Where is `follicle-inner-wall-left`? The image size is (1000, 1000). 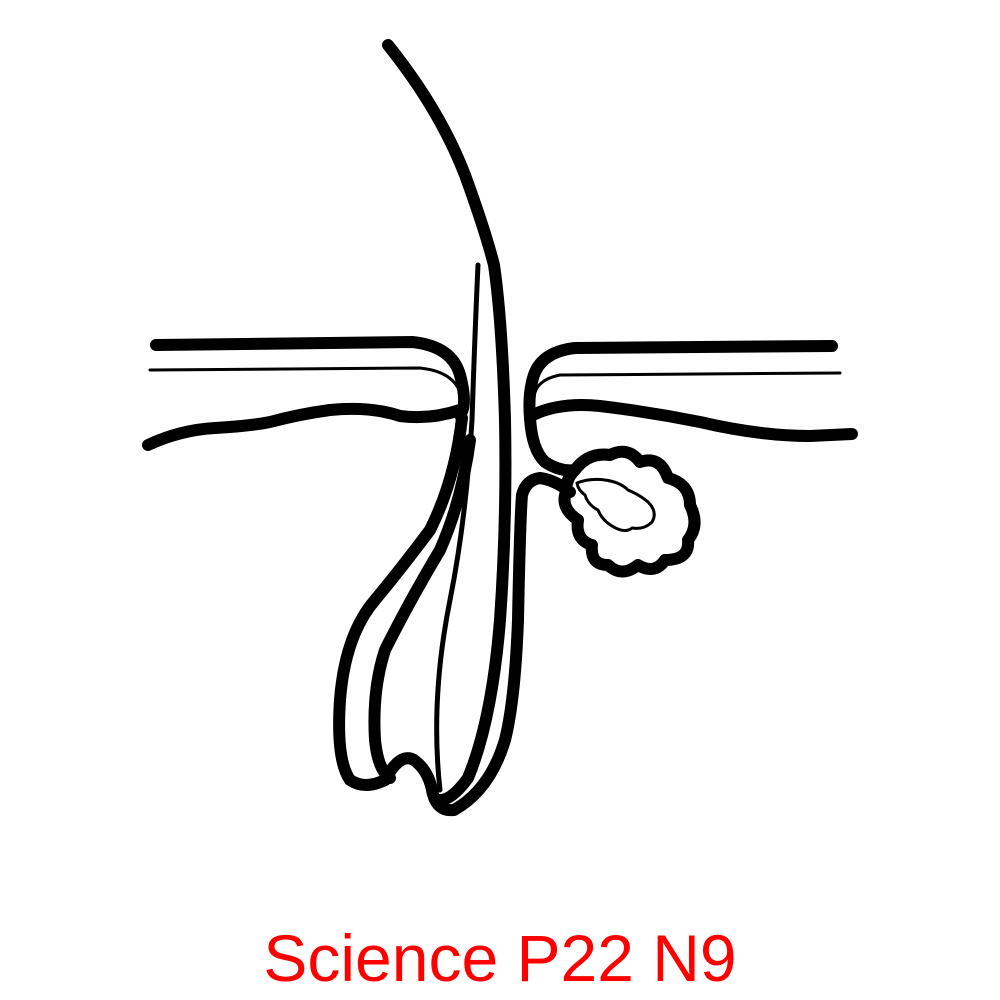
follicle-inner-wall-left is located at coordinates (422, 609).